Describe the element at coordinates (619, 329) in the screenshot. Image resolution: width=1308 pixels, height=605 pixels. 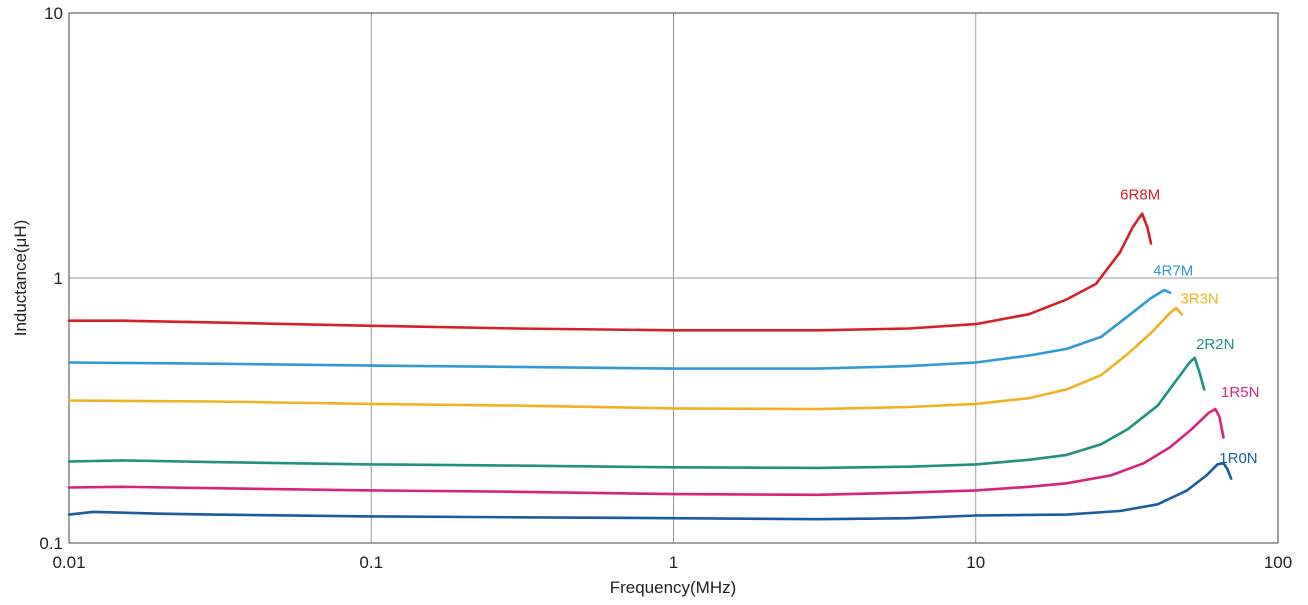
I see `series-line-4r7m` at that location.